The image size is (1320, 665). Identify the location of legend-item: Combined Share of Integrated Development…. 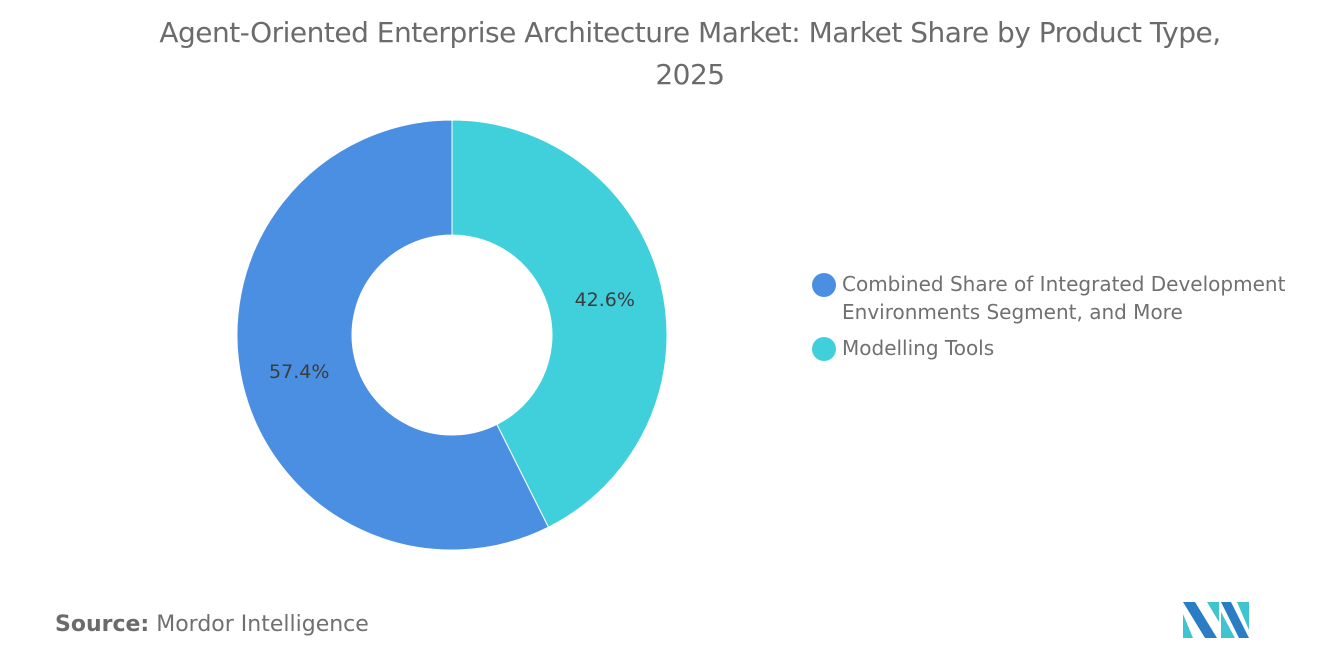
(1062, 298).